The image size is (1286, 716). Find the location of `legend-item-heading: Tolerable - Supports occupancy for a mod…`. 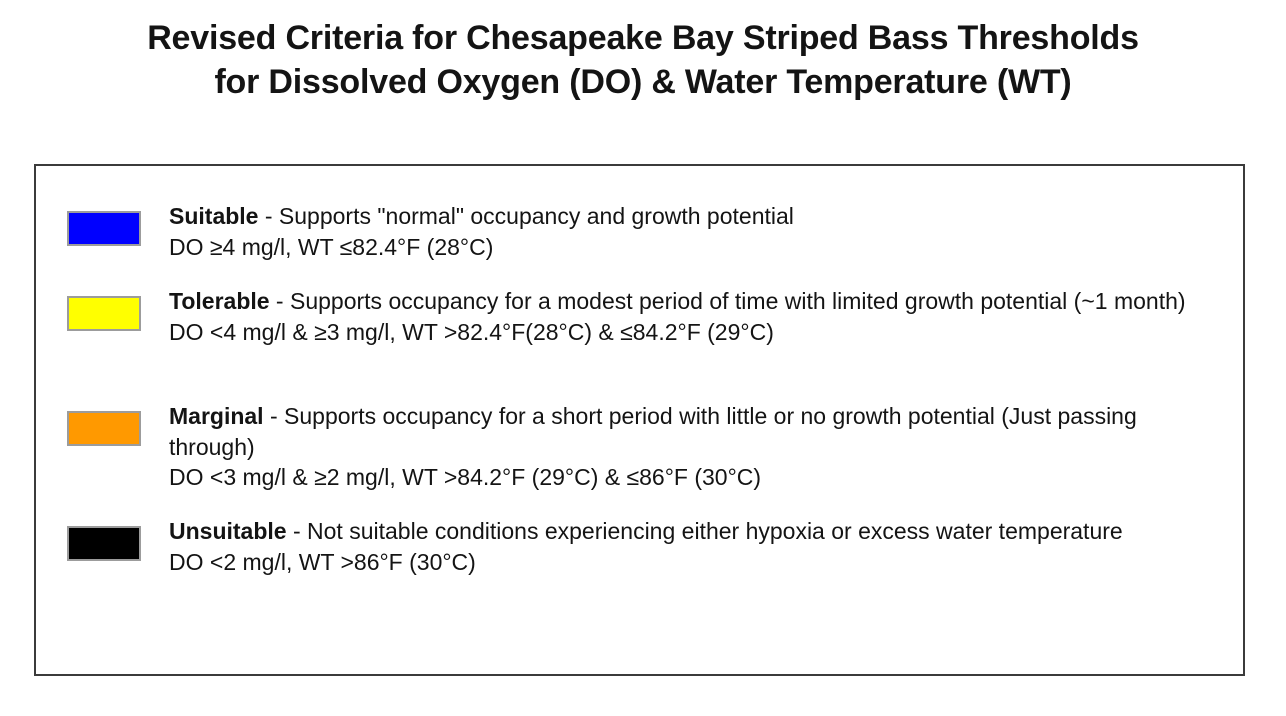

legend-item-heading: Tolerable - Supports occupancy for a mod… is located at coordinates (697, 301).